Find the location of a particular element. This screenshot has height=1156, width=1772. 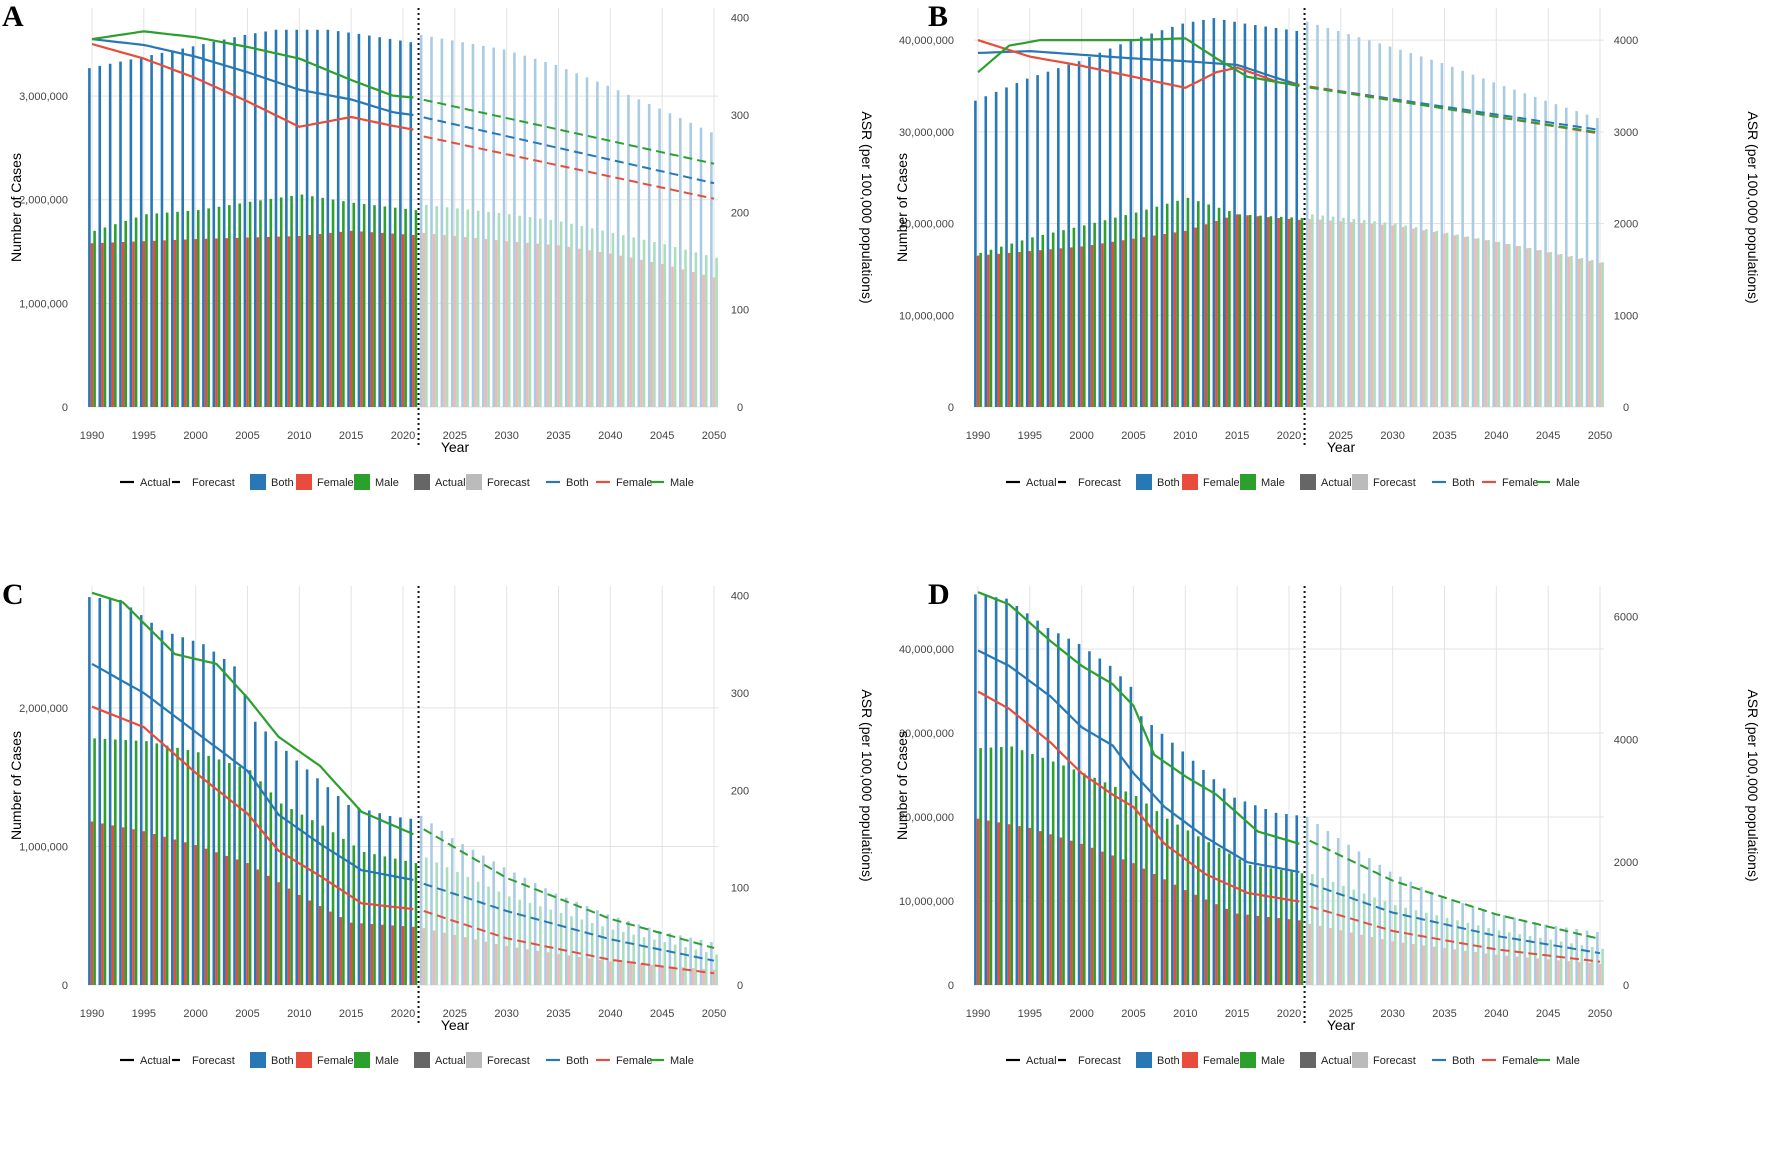

x-tick-label: 2035 is located at coordinates (1444, 1014).